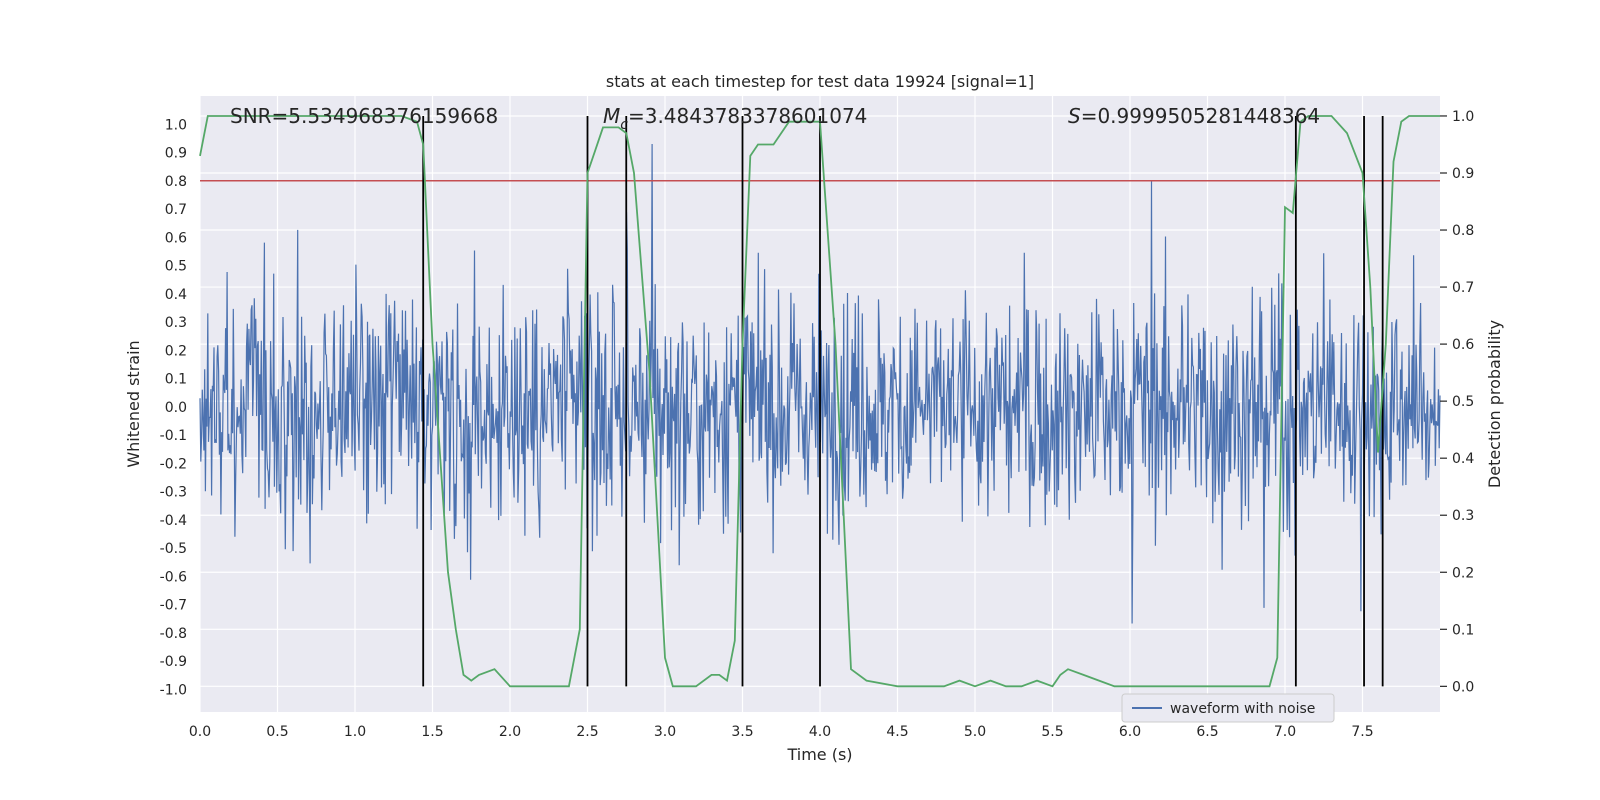 The image size is (1600, 800). Describe the element at coordinates (432, 732) in the screenshot. I see `x-tick-label: 1.5` at that location.